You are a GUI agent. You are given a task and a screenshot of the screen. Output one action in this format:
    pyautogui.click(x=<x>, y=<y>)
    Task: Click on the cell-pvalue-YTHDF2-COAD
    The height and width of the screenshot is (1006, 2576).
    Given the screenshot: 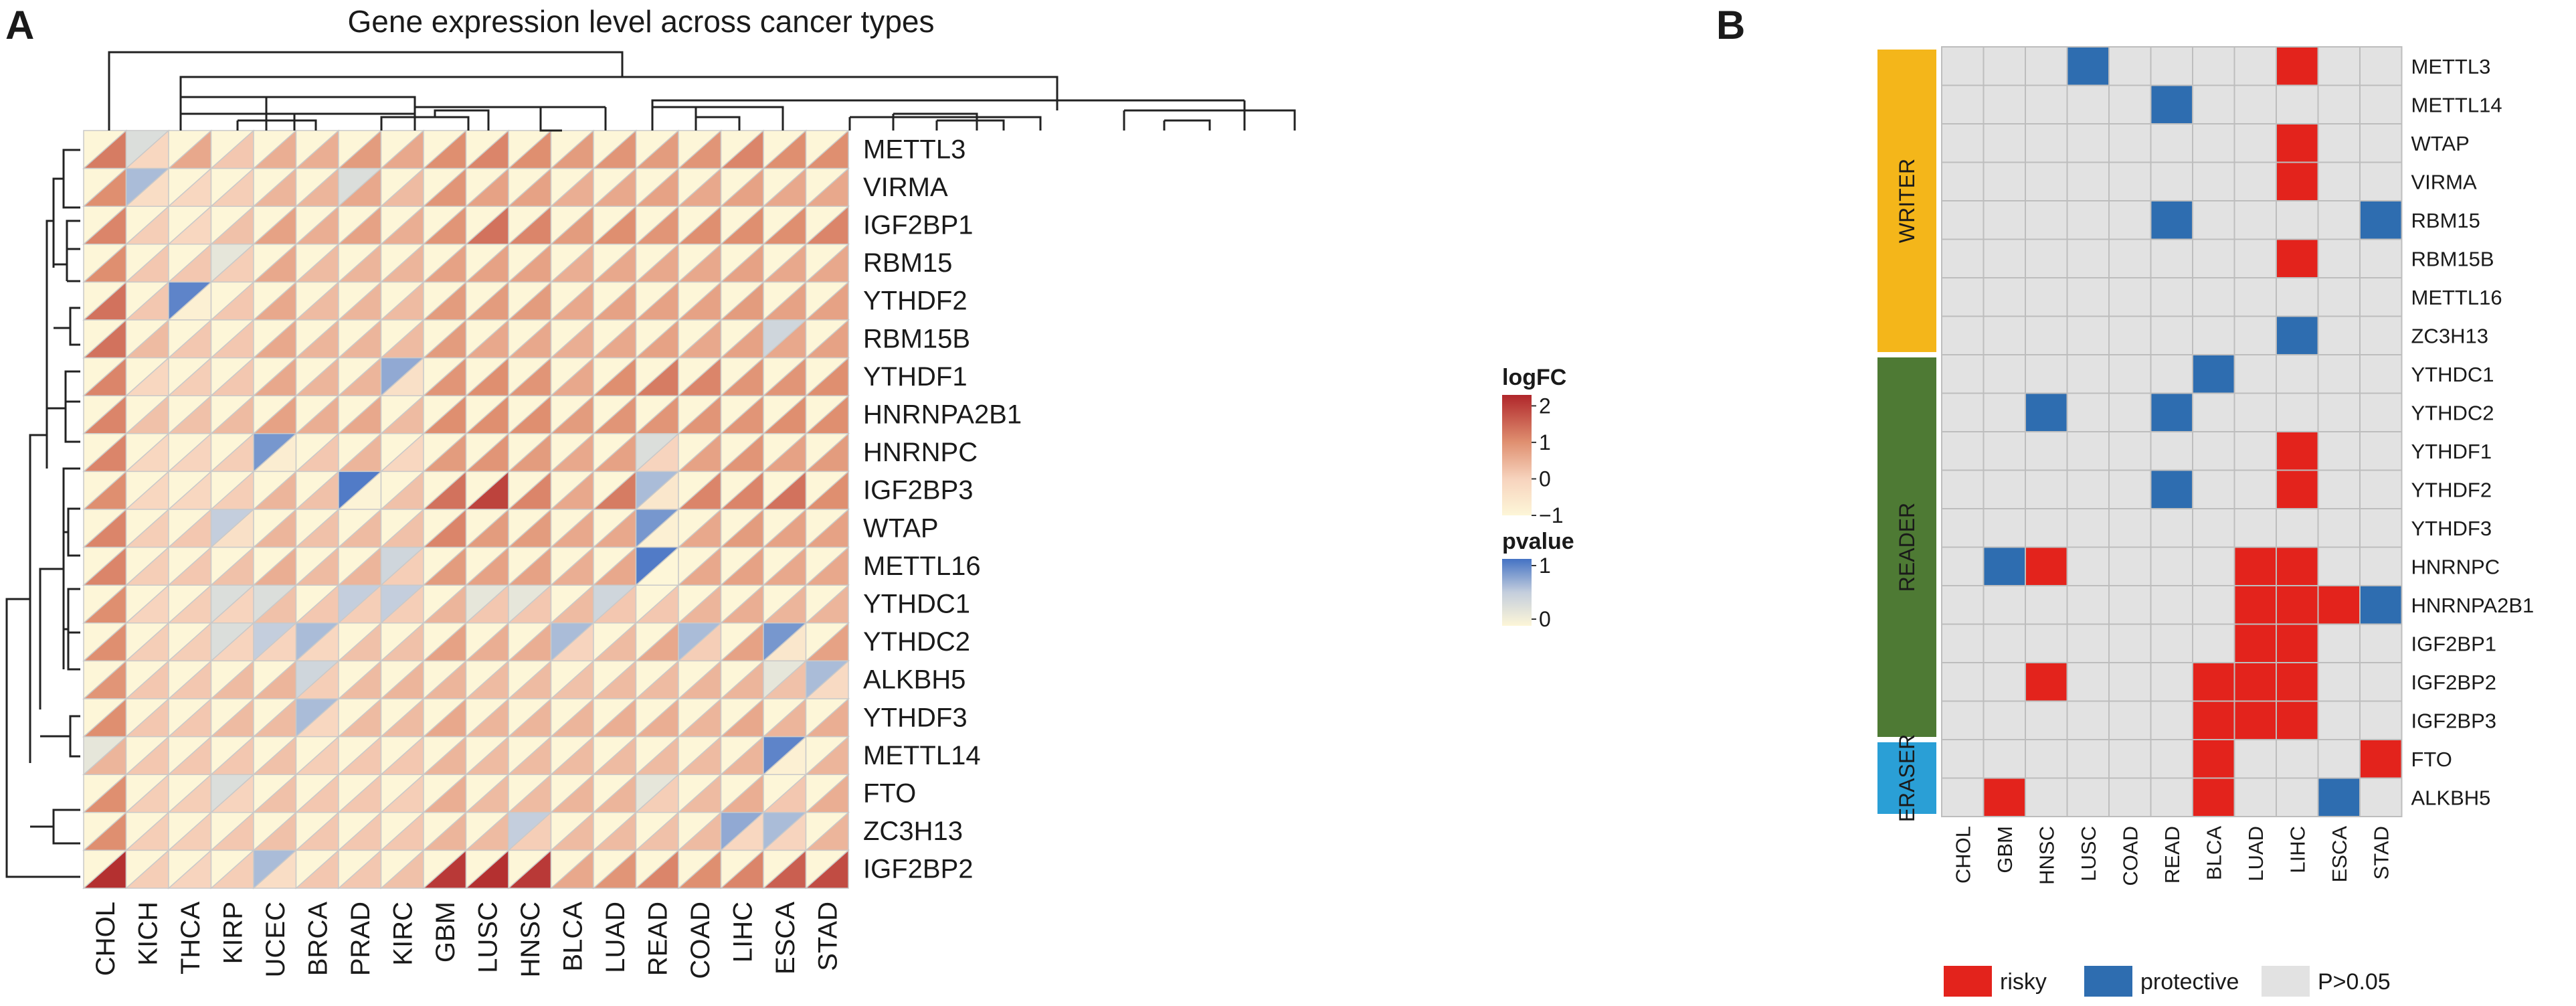 What is the action you would take?
    pyautogui.click(x=700, y=301)
    